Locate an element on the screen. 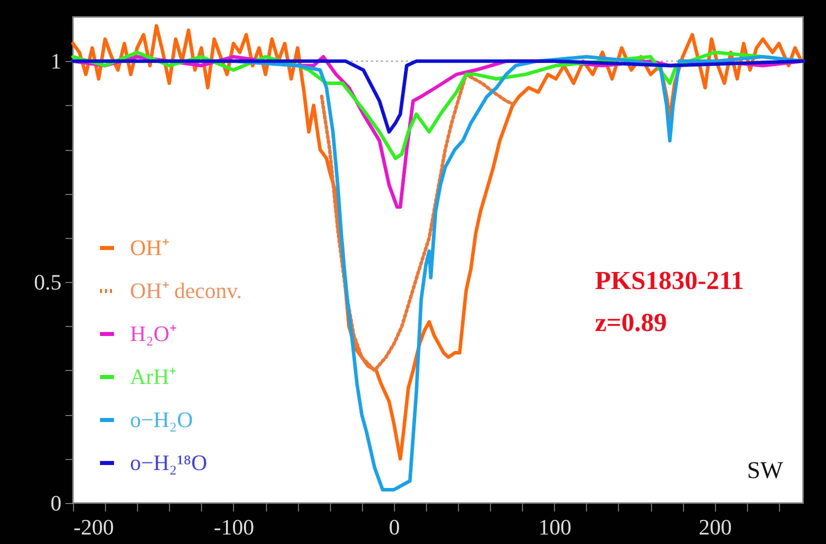  legend-label: H₂O⁺ is located at coordinates (153, 333).